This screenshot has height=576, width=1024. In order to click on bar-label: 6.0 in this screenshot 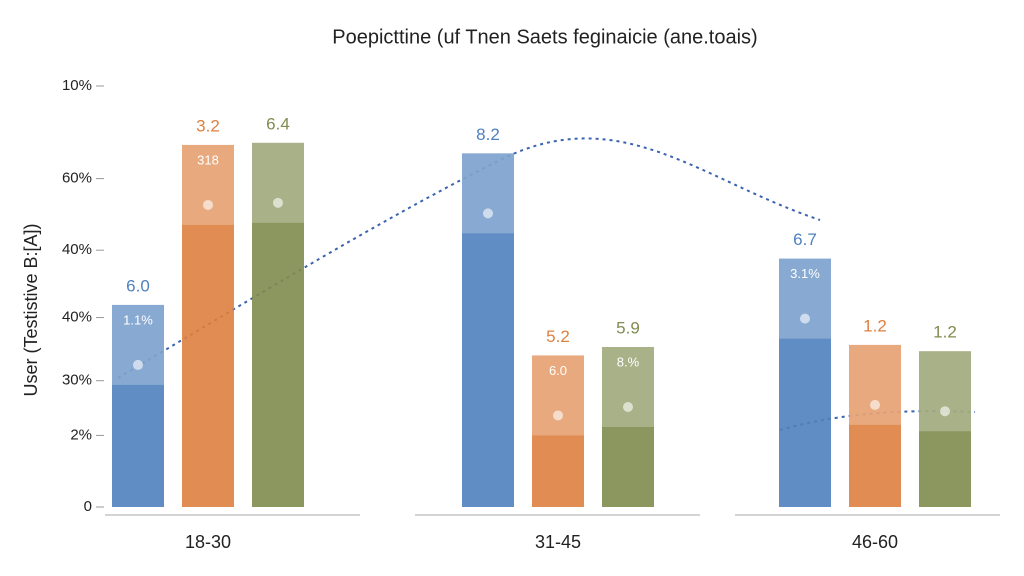, I will do `click(138, 285)`.